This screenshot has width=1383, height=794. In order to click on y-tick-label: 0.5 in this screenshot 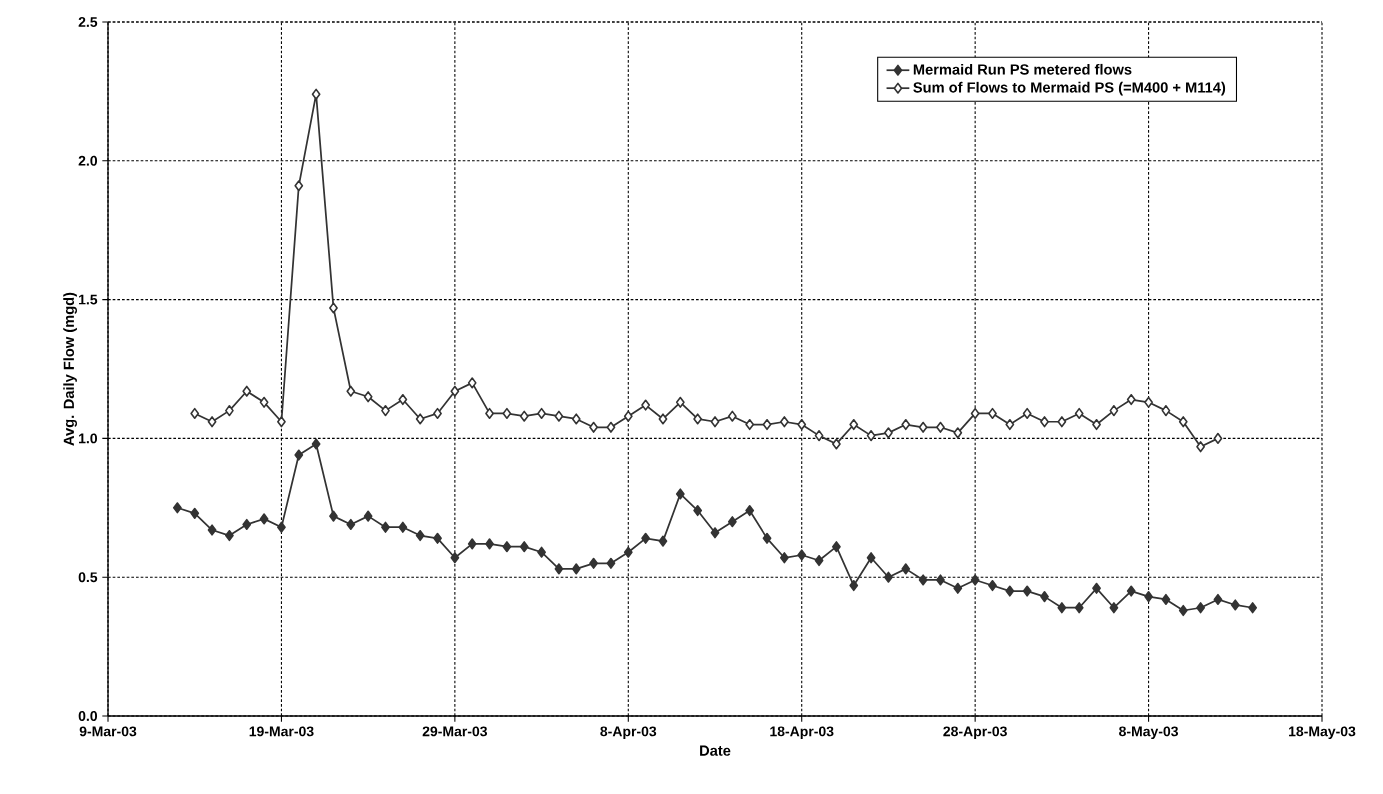, I will do `click(88, 577)`.